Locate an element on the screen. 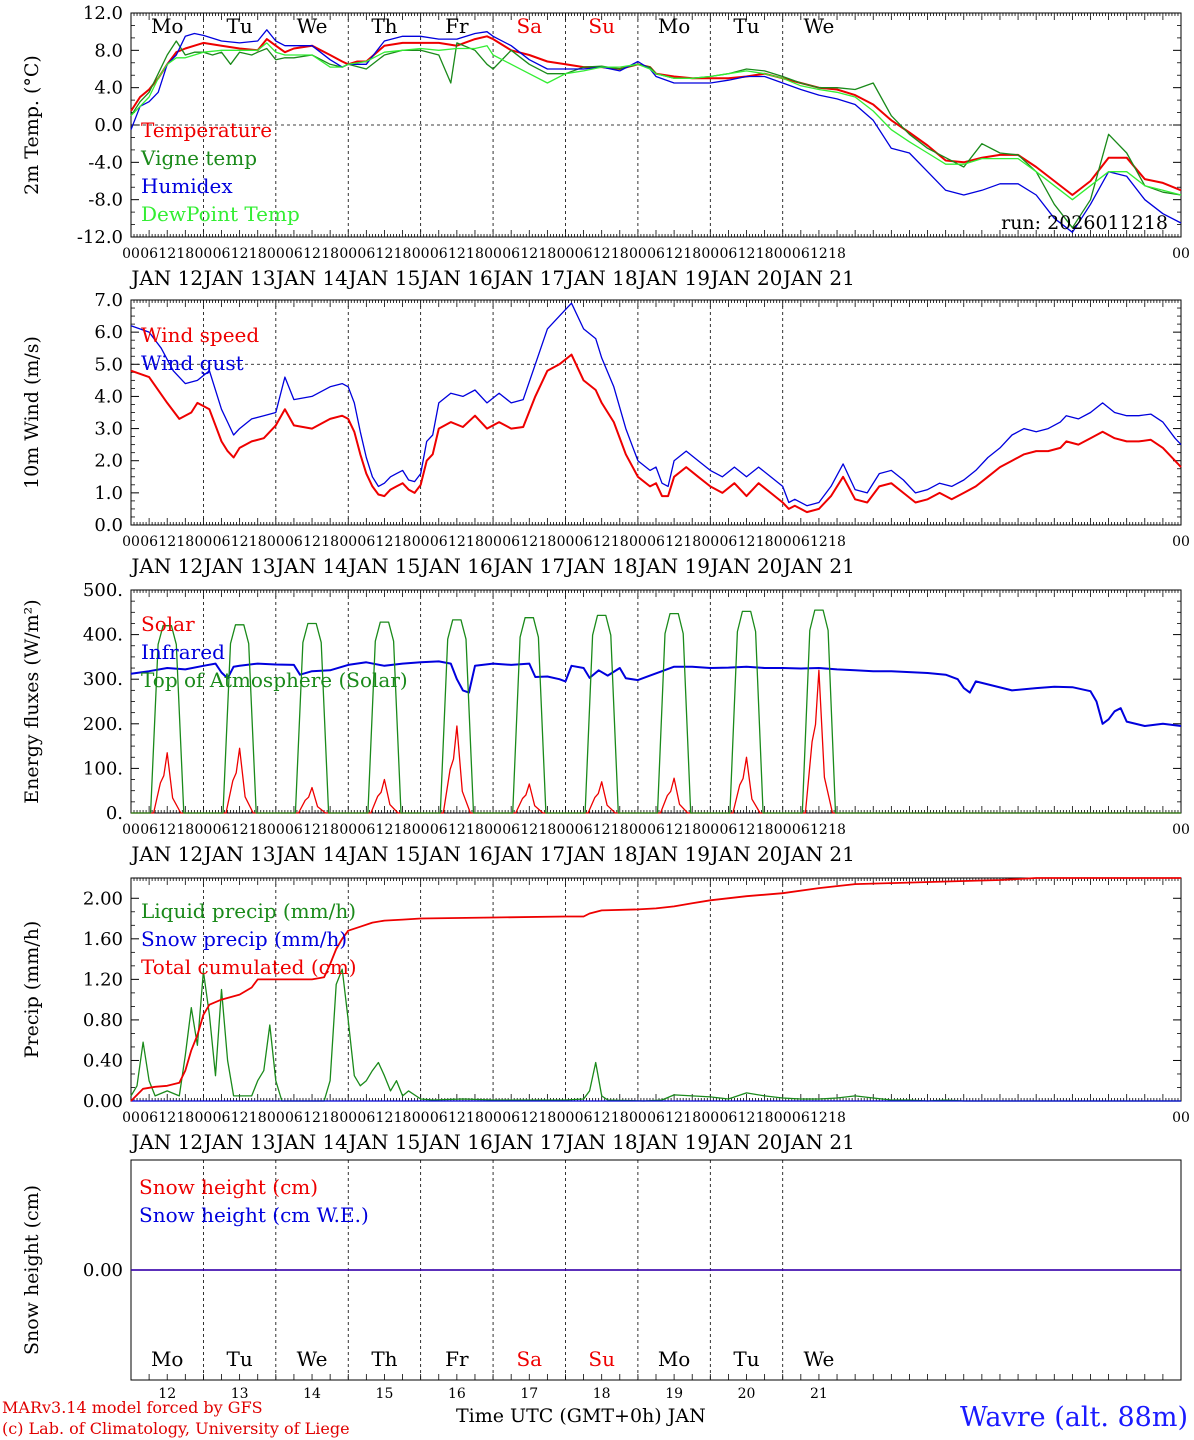 Image resolution: width=1194 pixels, height=1440 pixels. series-vigne-temp is located at coordinates (656, 134).